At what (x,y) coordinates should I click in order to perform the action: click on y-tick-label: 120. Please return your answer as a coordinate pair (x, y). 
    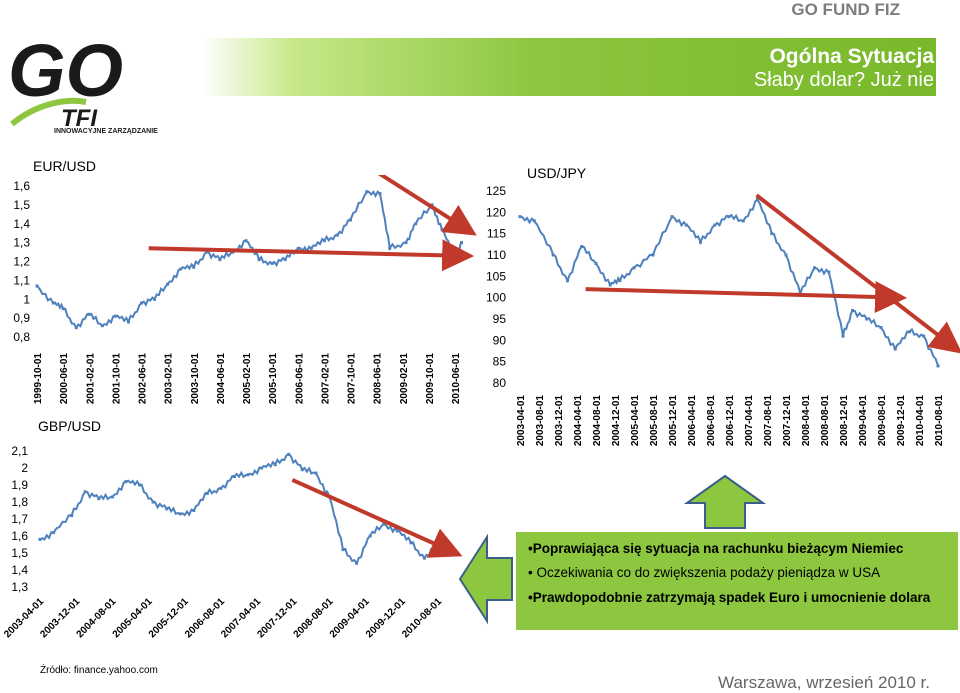
    Looking at the image, I should click on (496, 212).